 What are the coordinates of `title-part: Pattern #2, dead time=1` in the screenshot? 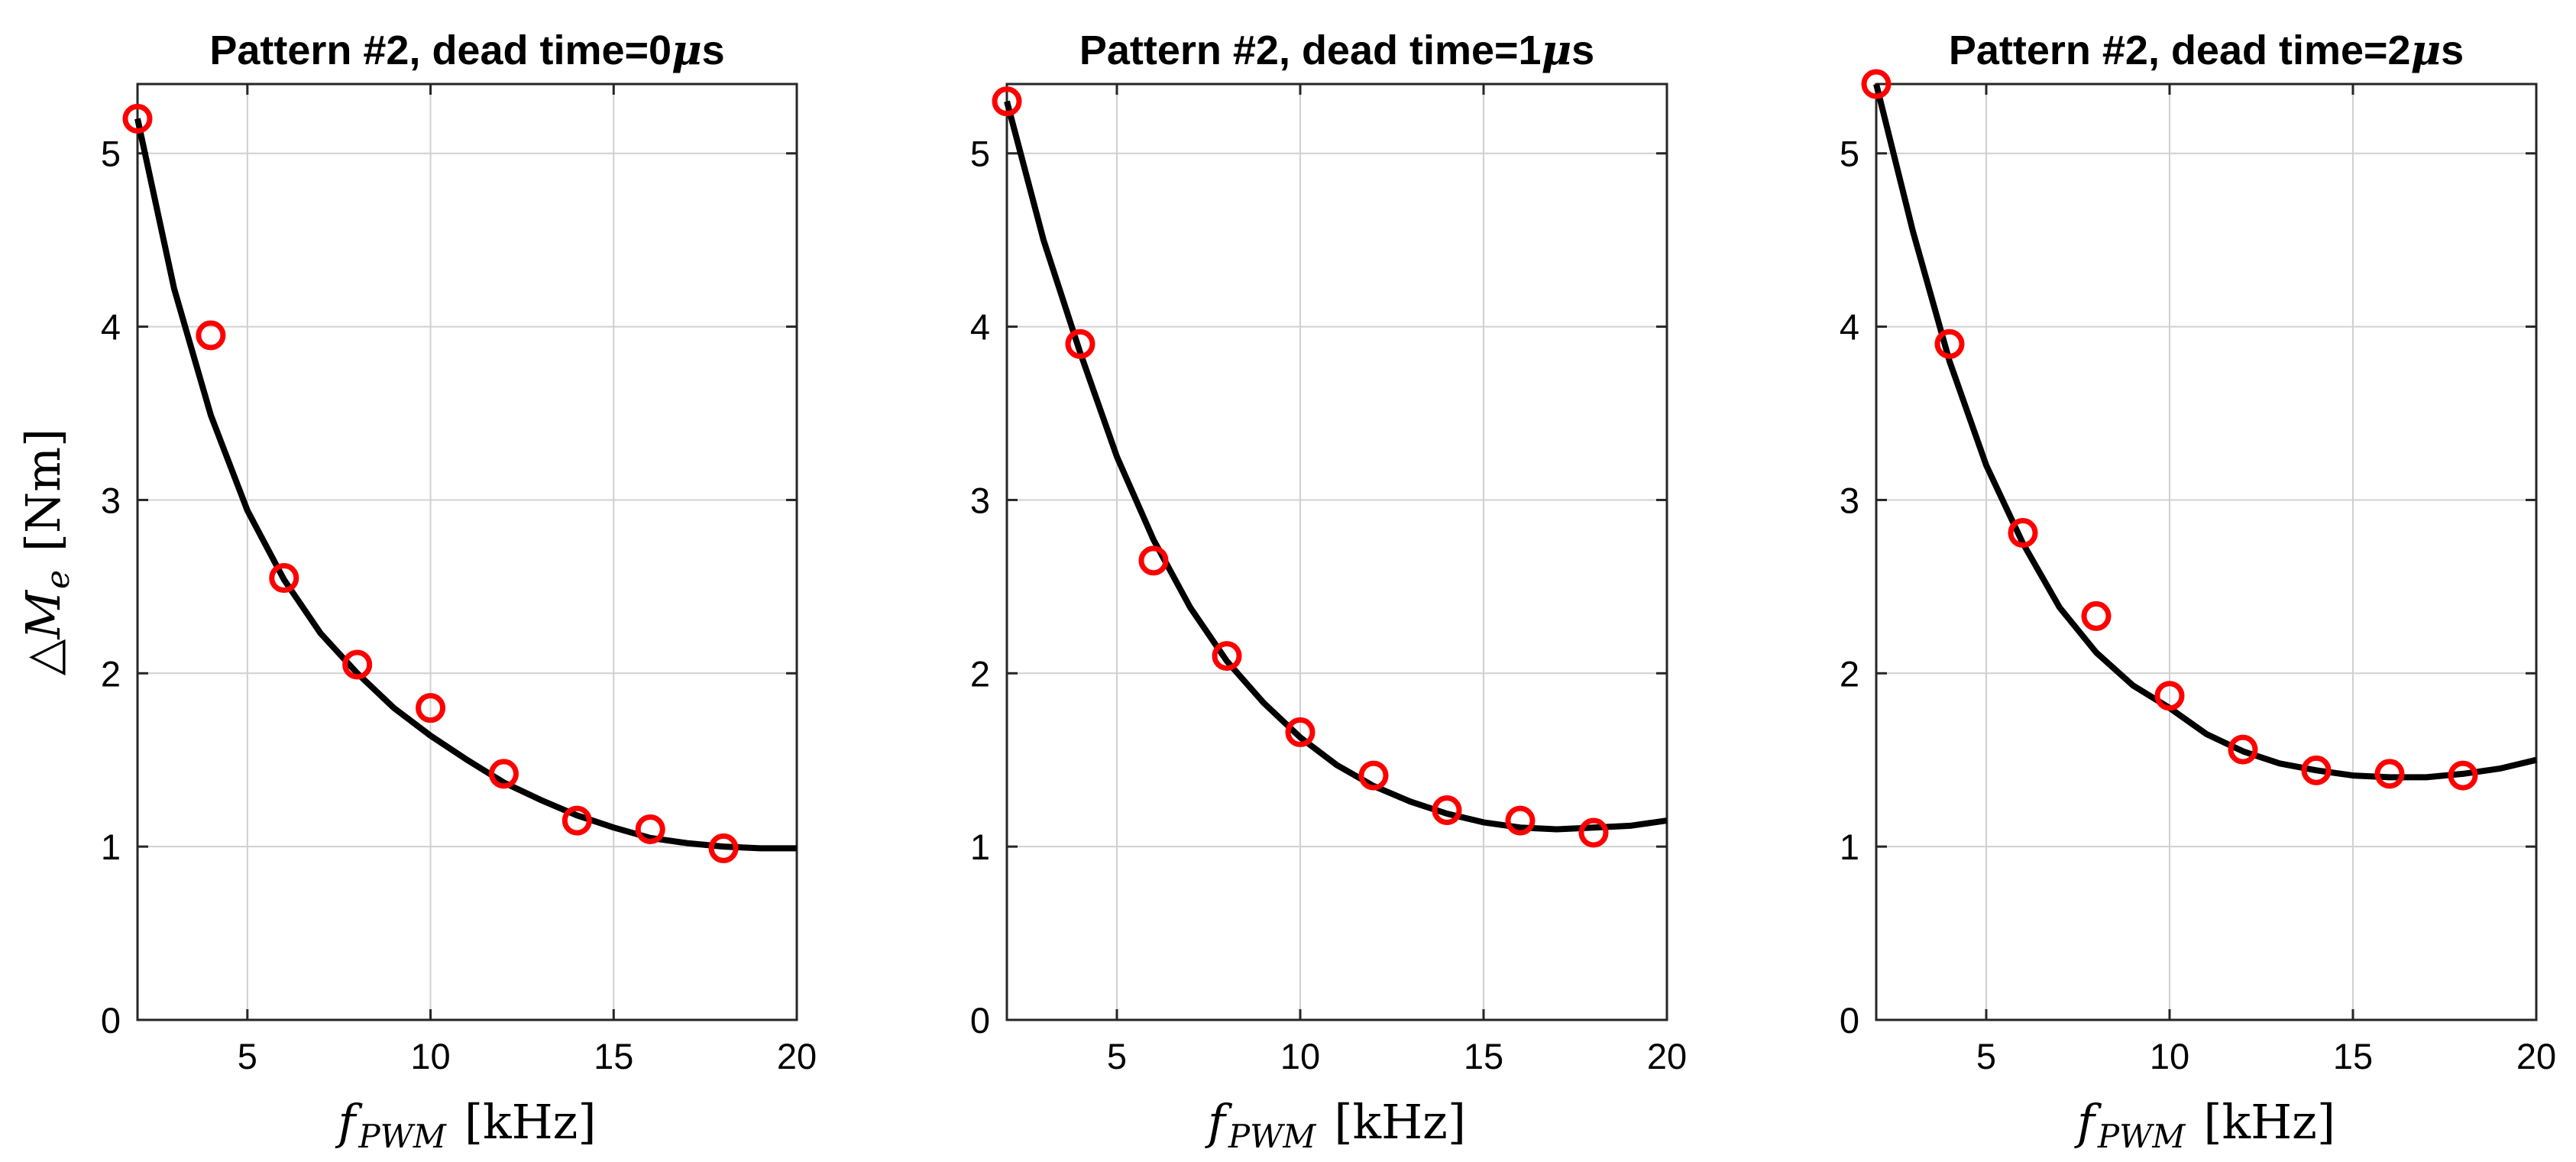 It's located at (1310, 50).